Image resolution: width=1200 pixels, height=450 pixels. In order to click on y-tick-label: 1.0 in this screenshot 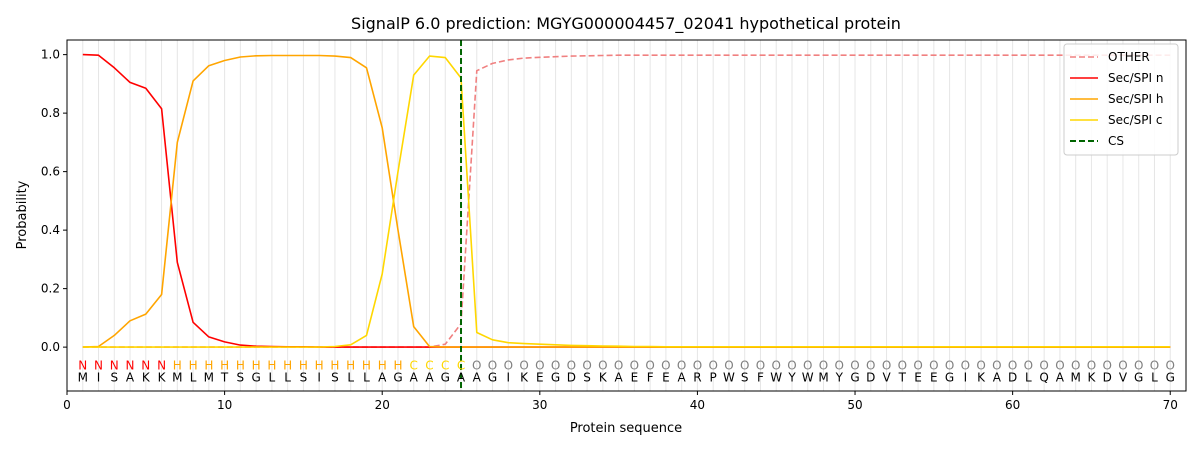, I will do `click(50, 55)`.